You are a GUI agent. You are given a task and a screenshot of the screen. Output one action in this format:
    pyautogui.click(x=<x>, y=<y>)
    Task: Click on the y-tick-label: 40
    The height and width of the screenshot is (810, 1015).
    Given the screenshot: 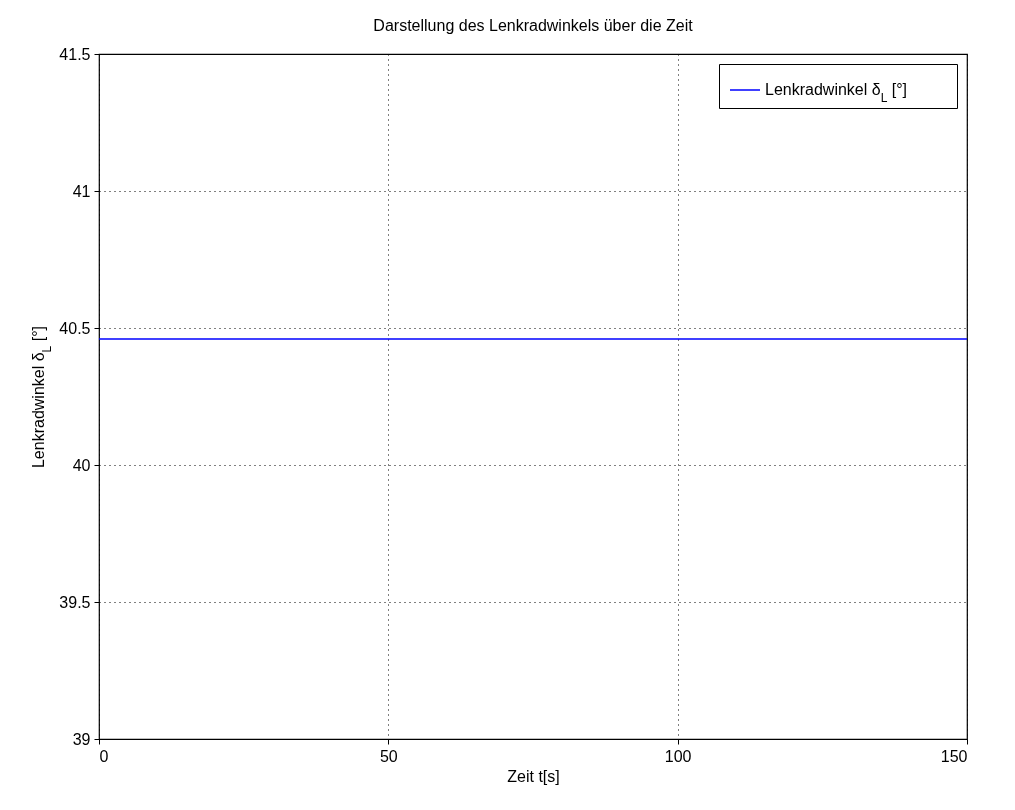 What is the action you would take?
    pyautogui.click(x=81, y=465)
    